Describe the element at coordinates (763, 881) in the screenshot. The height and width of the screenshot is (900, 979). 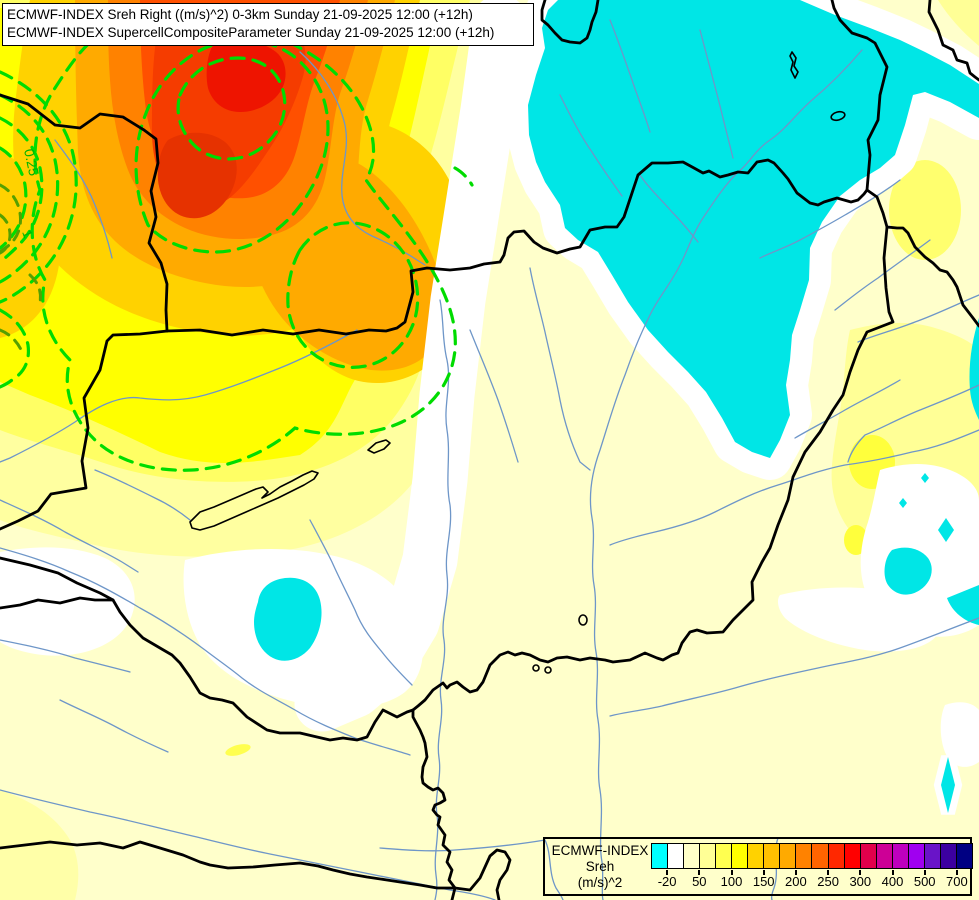
I see `colorbar-tick-label: 150` at that location.